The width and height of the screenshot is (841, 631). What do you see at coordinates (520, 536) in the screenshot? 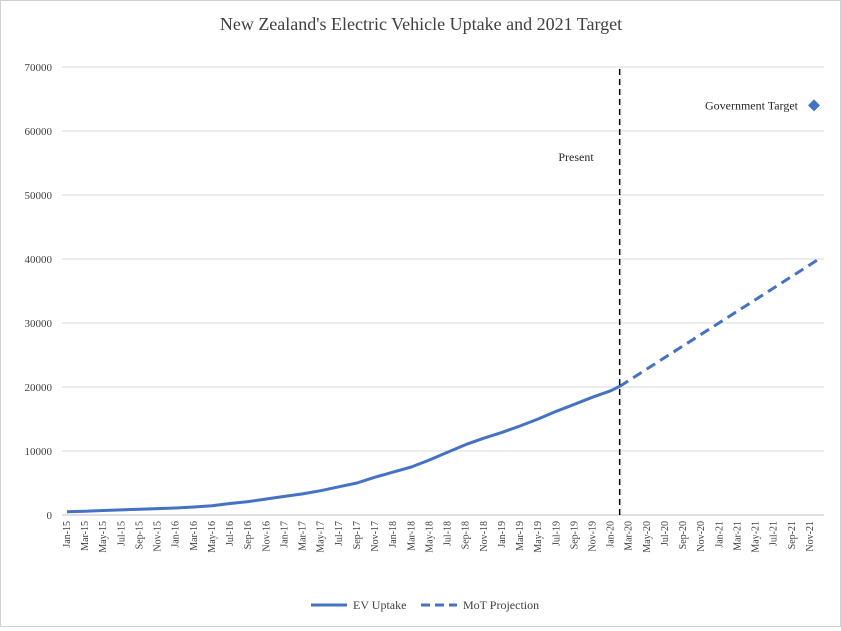
I see `x-tick-label: Mar-19` at bounding box center [520, 536].